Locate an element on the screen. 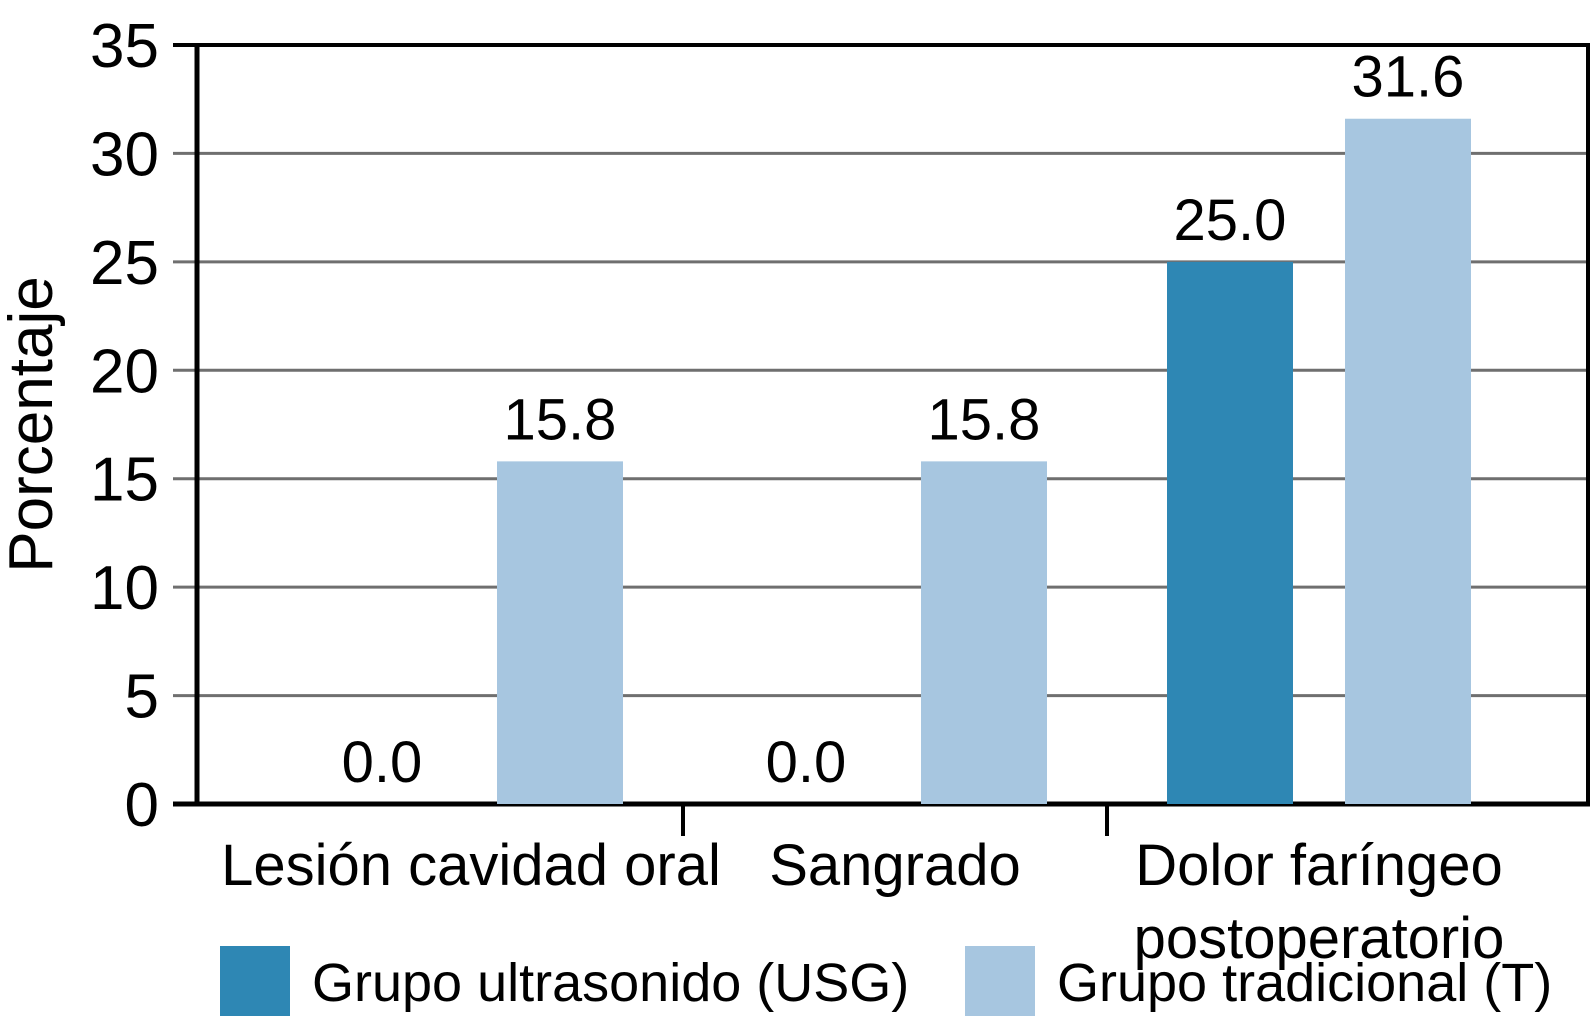 This screenshot has width=1593, height=1024. value-label: 31.6 is located at coordinates (1408, 77).